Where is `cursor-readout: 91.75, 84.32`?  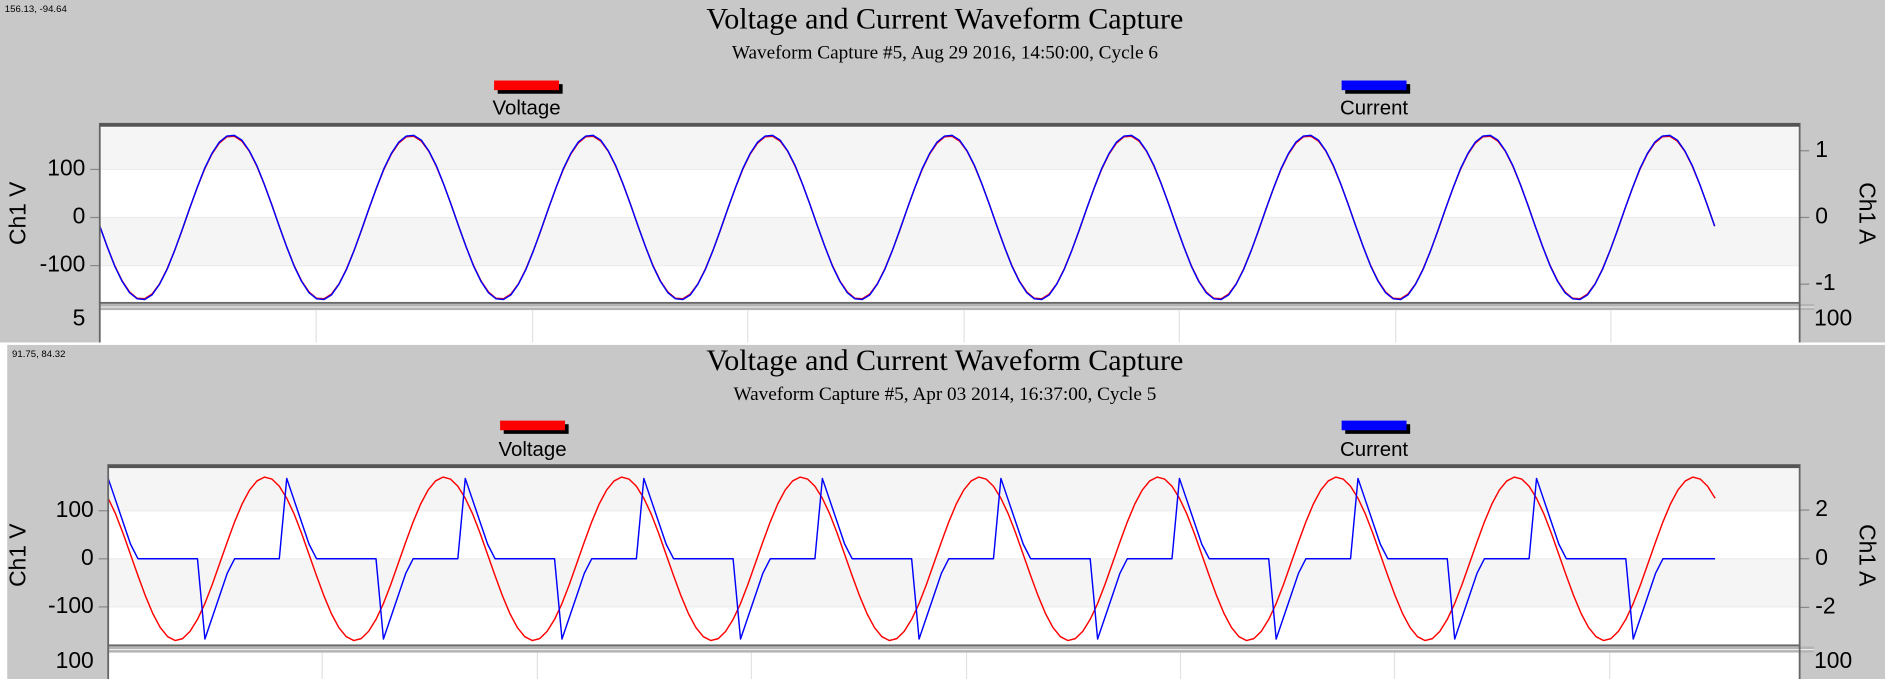 cursor-readout: 91.75, 84.32 is located at coordinates (38, 354).